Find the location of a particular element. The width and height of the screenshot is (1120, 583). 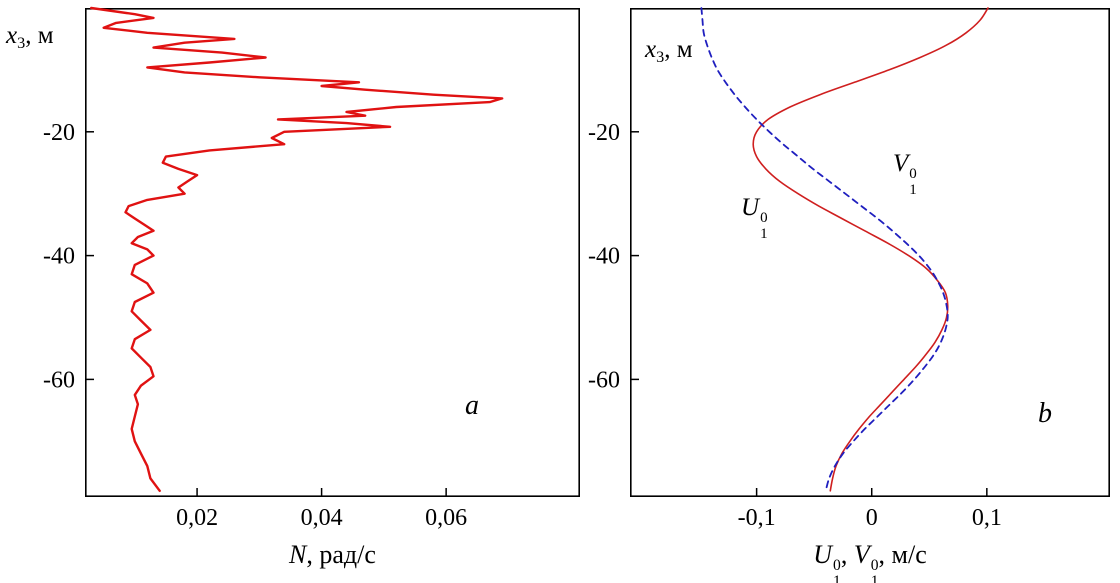

x-tick-label: 0,02 is located at coordinates (197, 518).